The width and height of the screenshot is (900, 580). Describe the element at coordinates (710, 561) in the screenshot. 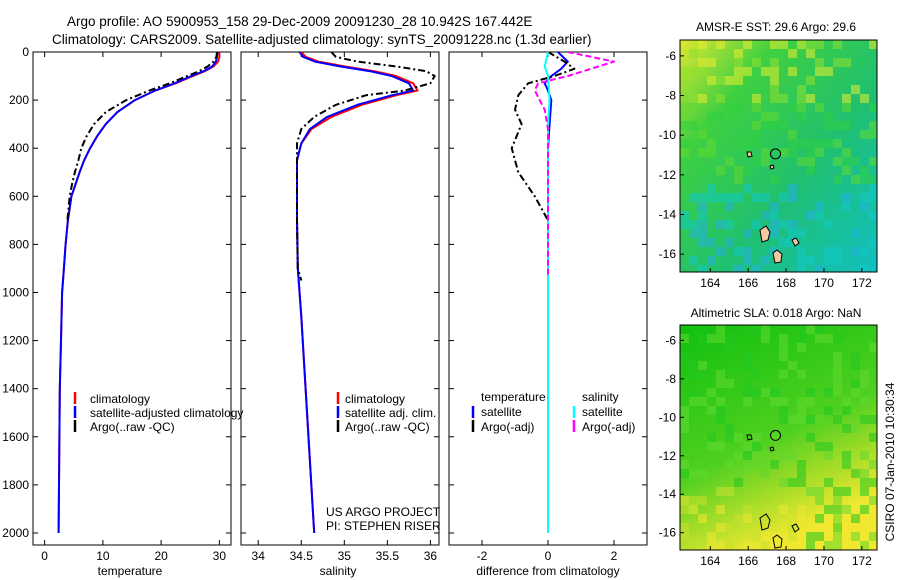

I see `map-x-tick-label: 164` at that location.